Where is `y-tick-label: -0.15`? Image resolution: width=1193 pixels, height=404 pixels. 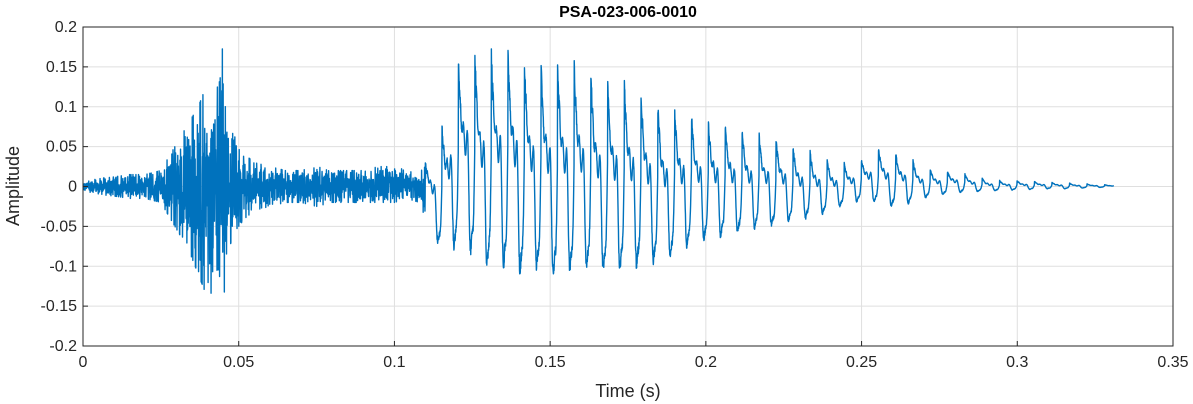 y-tick-label: -0.15 is located at coordinates (59, 306).